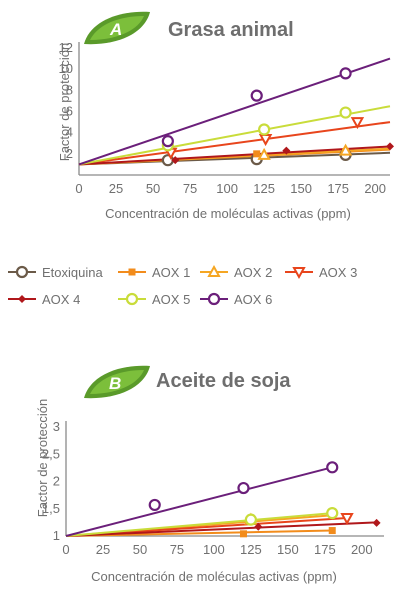  Describe the element at coordinates (64, 102) in the screenshot. I see `y-axis-label-a: Factor de protección` at that location.